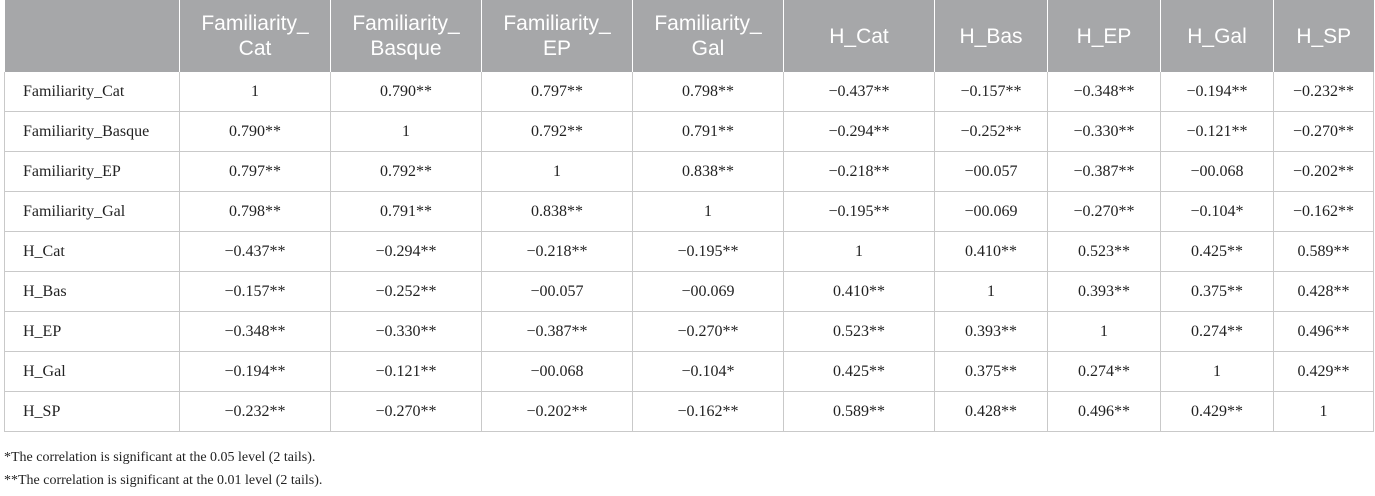 This screenshot has height=496, width=1375. Describe the element at coordinates (859, 291) in the screenshot. I see `table-cell: 0.410**` at that location.